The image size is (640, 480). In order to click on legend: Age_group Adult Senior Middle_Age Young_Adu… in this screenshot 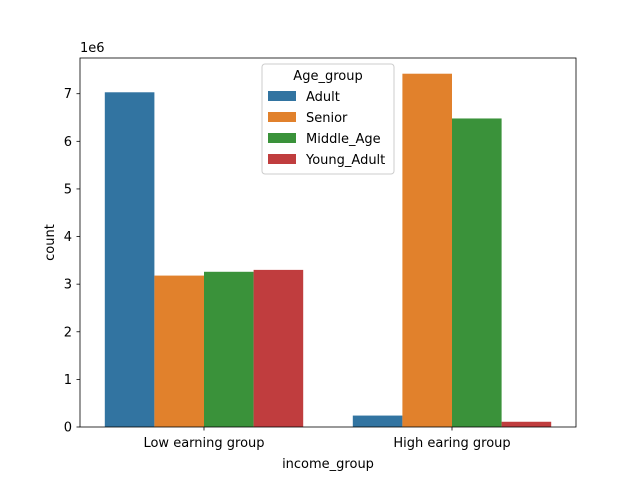, I will do `click(328, 119)`.